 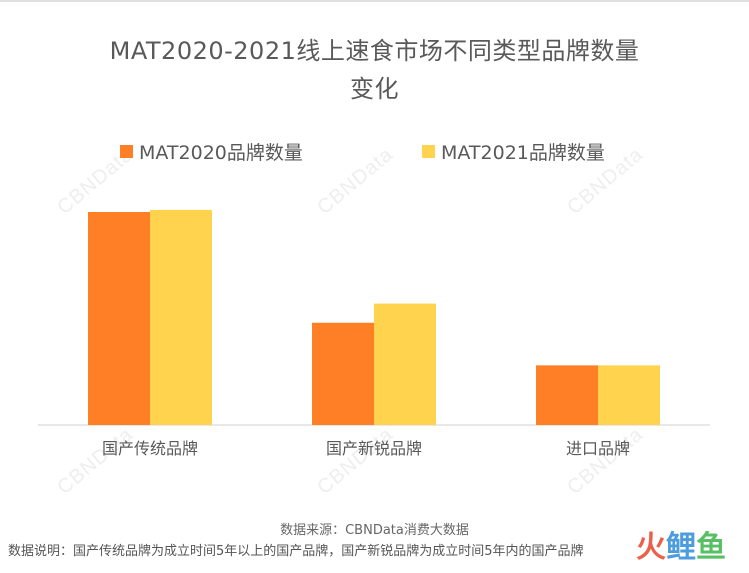 I want to click on category-label-1: 国产新锐品牌, so click(x=374, y=448).